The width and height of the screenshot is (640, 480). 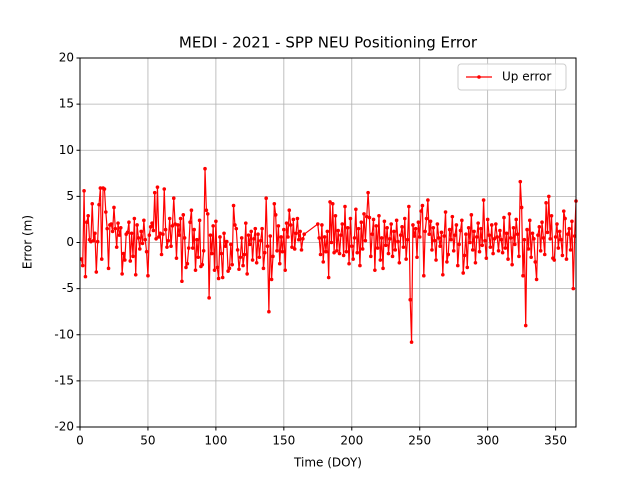 What do you see at coordinates (28, 242) in the screenshot?
I see `y-axis-label: Error (m)` at bounding box center [28, 242].